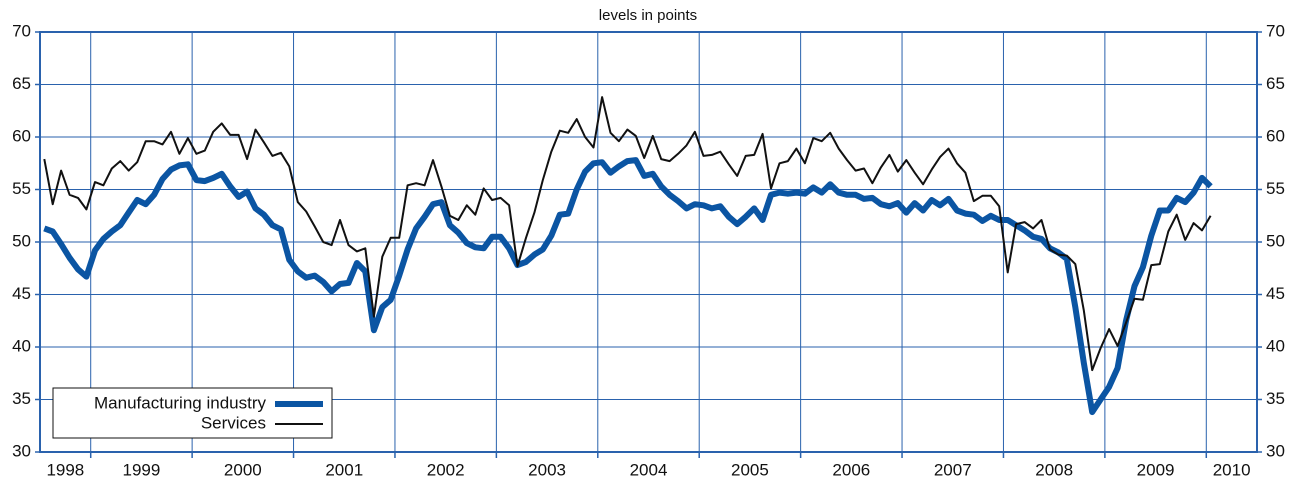 This screenshot has width=1300, height=482. Describe the element at coordinates (1275, 30) in the screenshot. I see `y2-tick-label: 70` at that location.